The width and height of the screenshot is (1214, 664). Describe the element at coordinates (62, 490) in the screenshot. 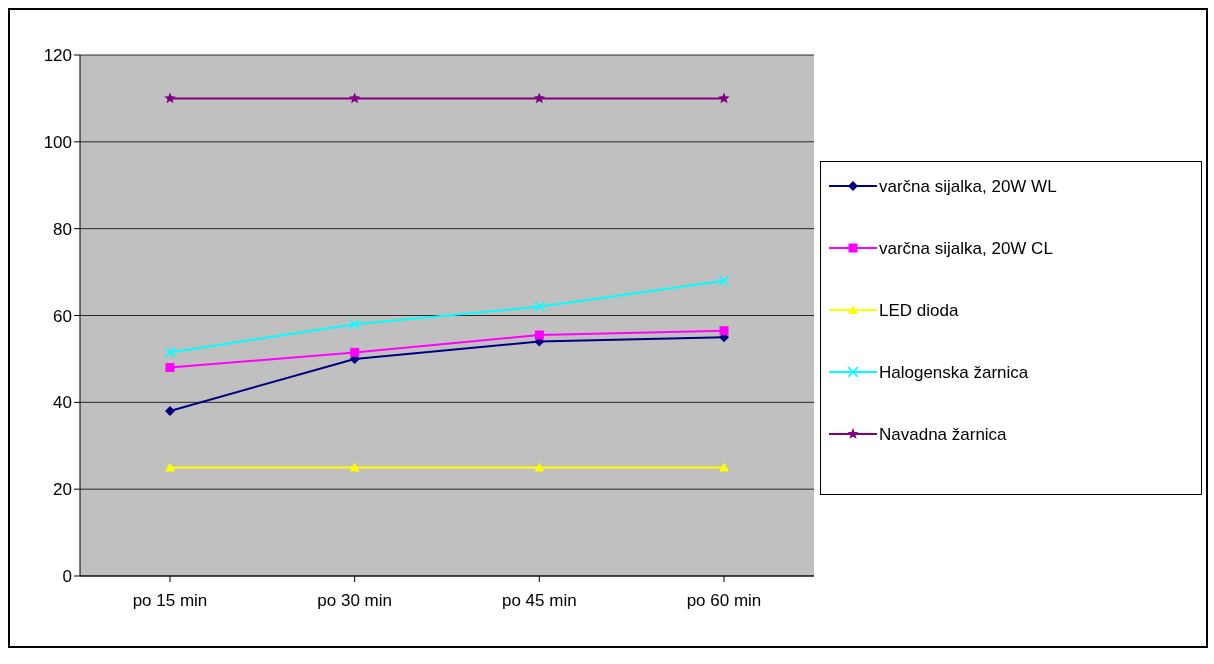

I see `y-tick-label: 20` at that location.